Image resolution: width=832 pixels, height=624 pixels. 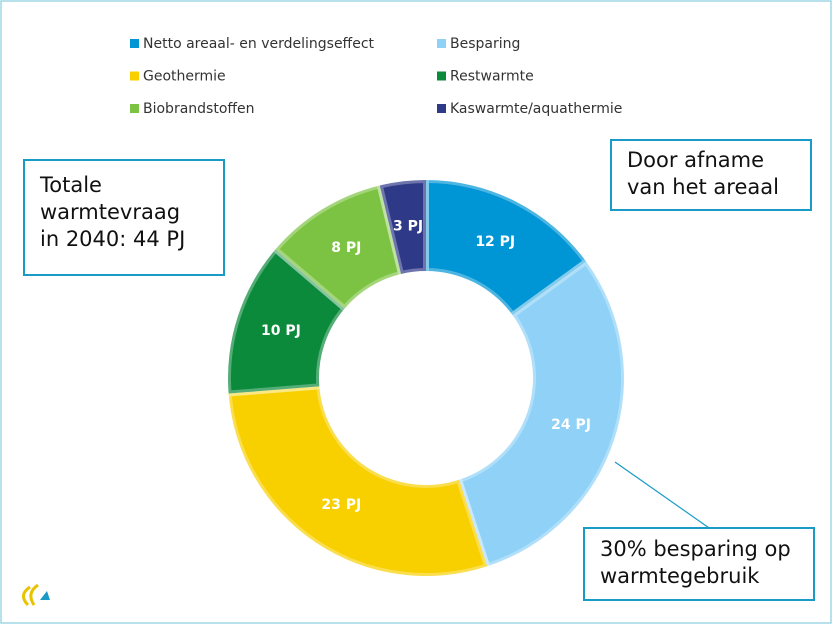 I want to click on annotation-text: Door afname, so click(x=695, y=160).